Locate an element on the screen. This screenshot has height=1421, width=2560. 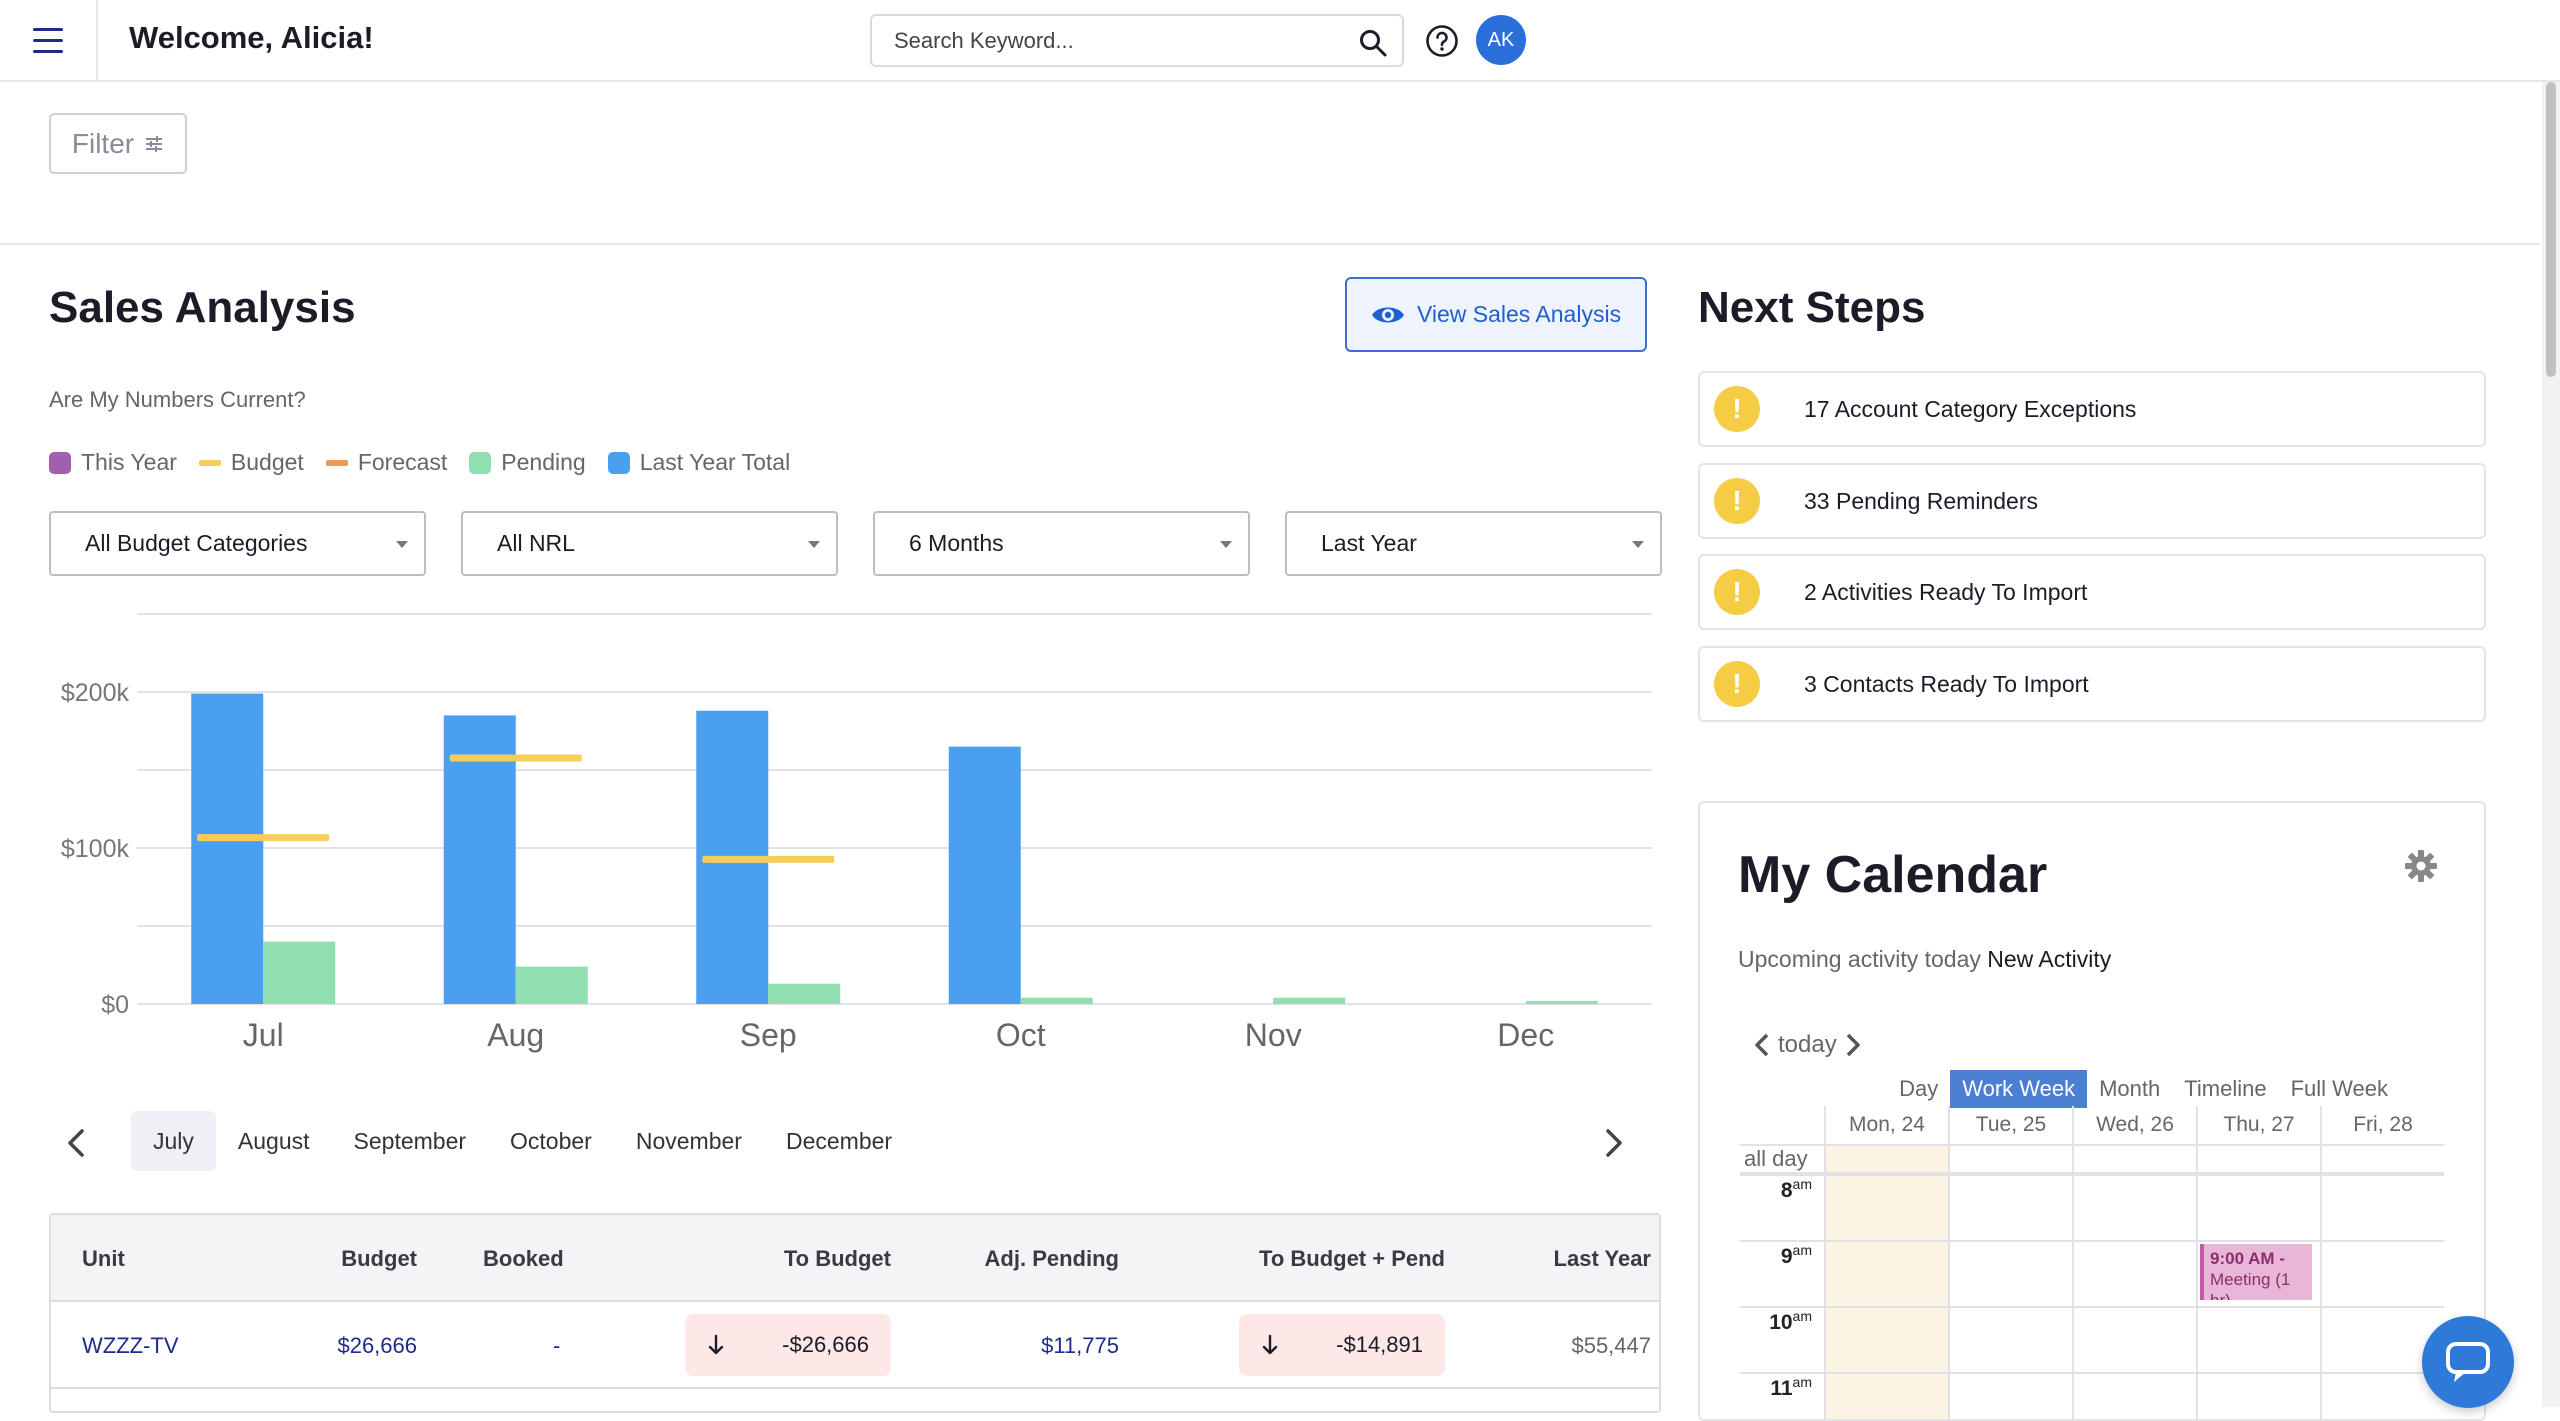
filter-label: Filter is located at coordinates (103, 143).